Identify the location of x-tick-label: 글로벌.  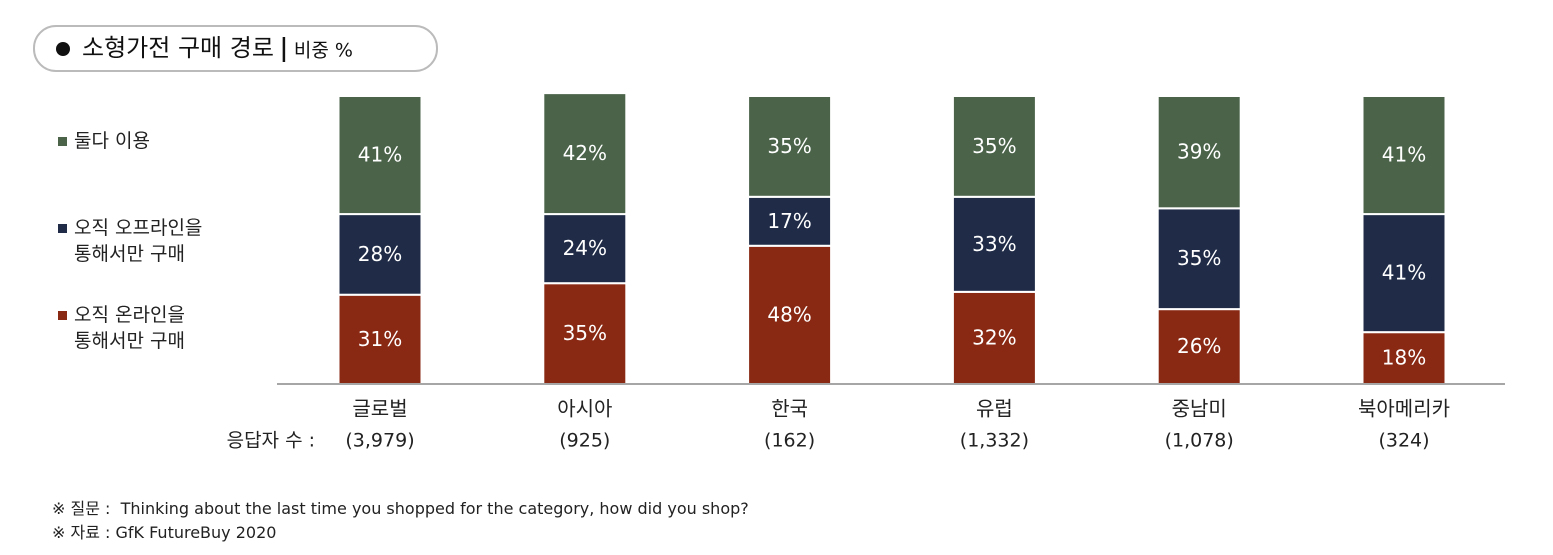
(379, 409).